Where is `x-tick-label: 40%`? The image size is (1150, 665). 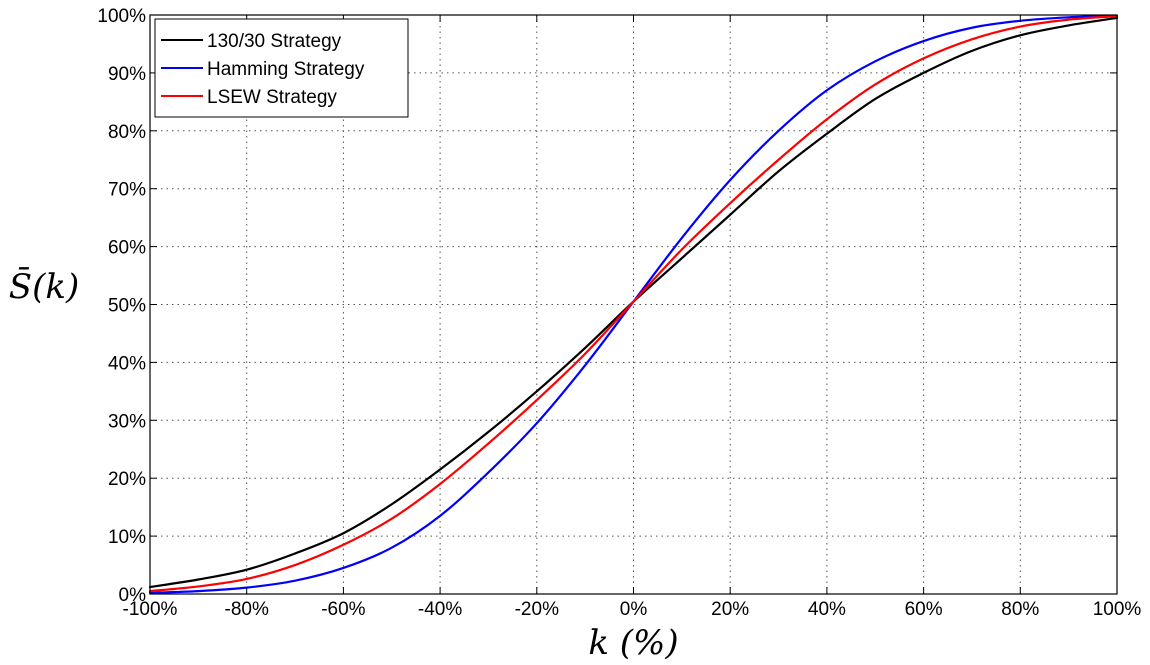 x-tick-label: 40% is located at coordinates (827, 609).